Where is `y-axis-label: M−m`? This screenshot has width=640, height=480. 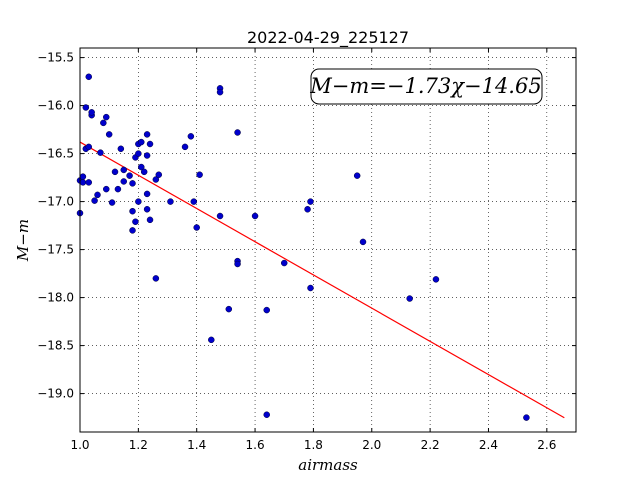
y-axis-label: M−m is located at coordinates (23, 240).